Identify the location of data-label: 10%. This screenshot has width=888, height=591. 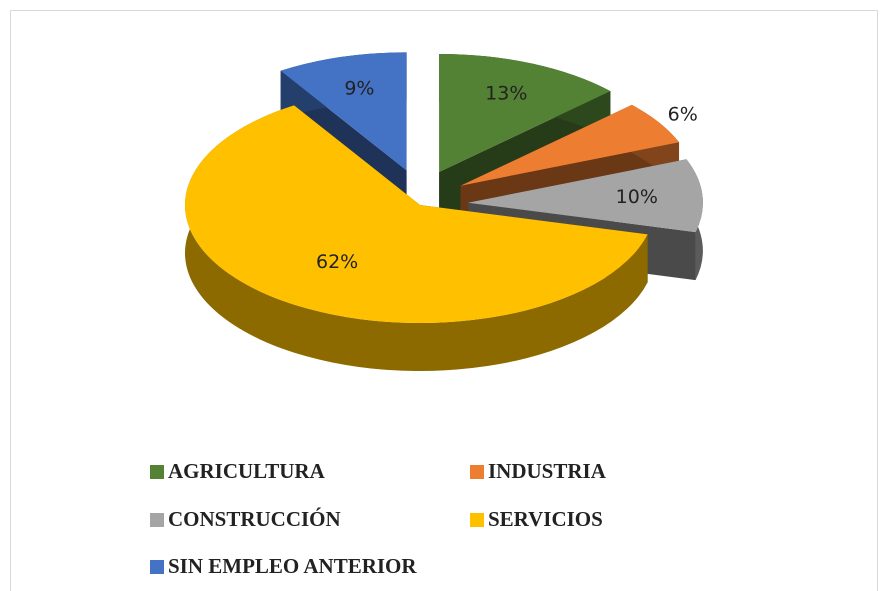
(637, 197).